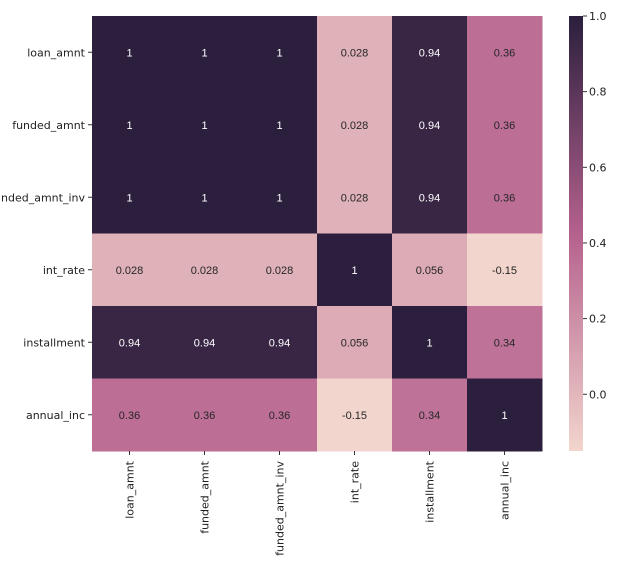  I want to click on x-tick-label: loan_amnt, so click(130, 489).